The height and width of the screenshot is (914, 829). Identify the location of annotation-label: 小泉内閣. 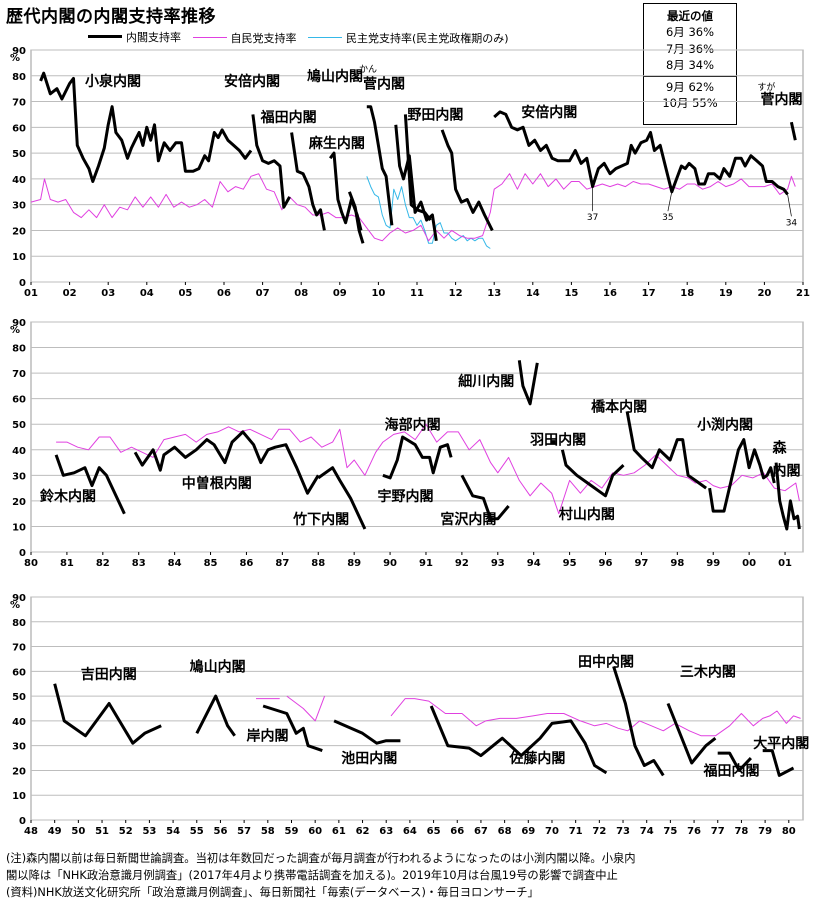
(113, 81).